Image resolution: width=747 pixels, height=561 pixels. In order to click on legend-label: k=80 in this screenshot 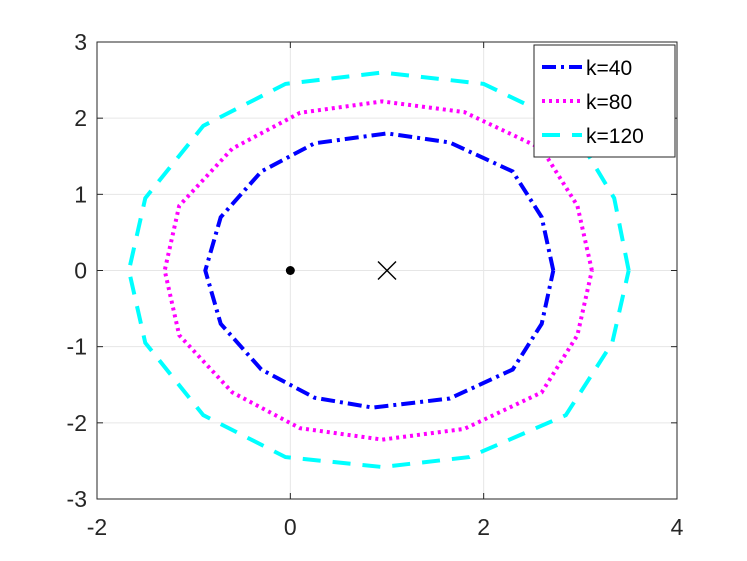, I will do `click(609, 102)`.